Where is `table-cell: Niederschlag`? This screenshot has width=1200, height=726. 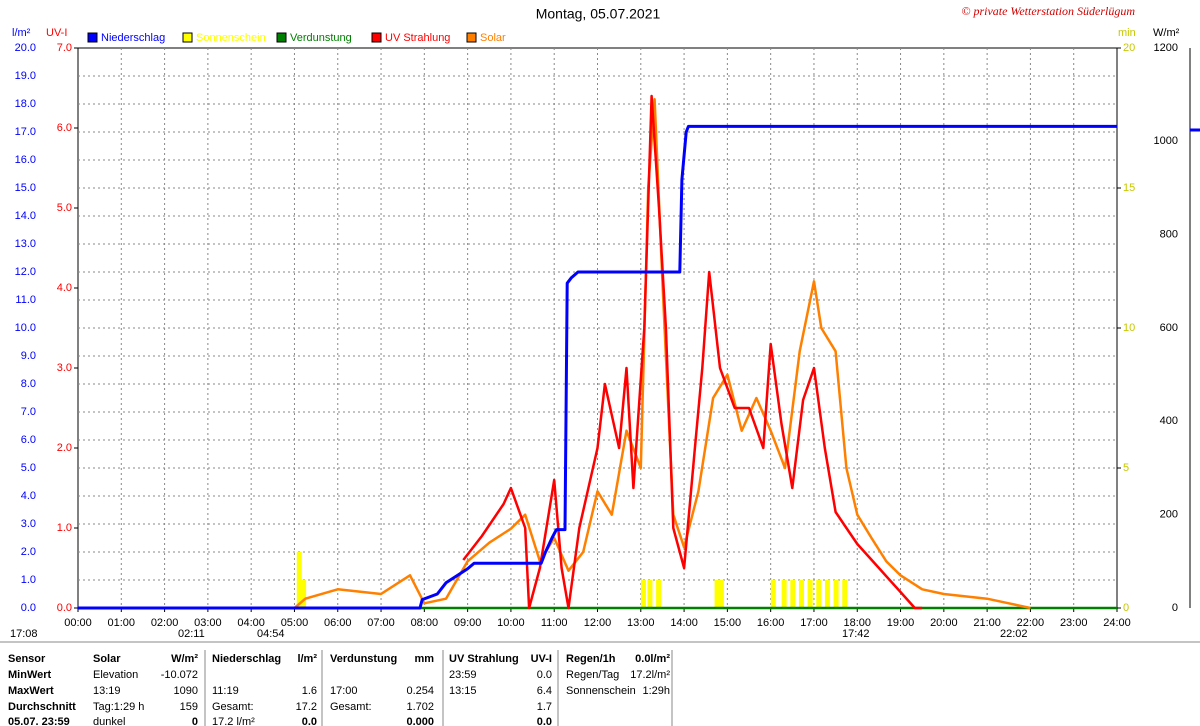
table-cell: Niederschlag is located at coordinates (246, 659).